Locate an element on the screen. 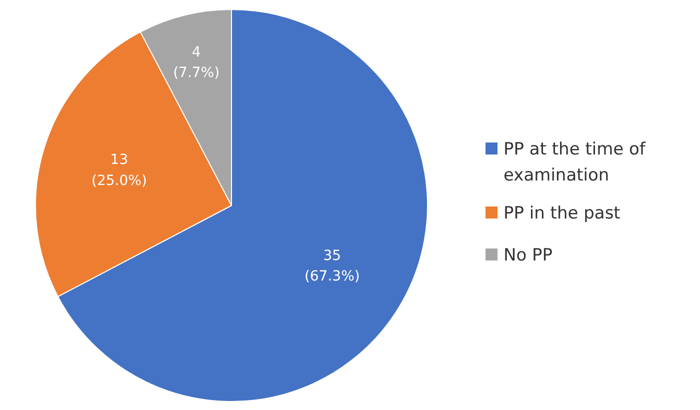 The width and height of the screenshot is (700, 410). legend-label: PP at the time of examination is located at coordinates (575, 163).